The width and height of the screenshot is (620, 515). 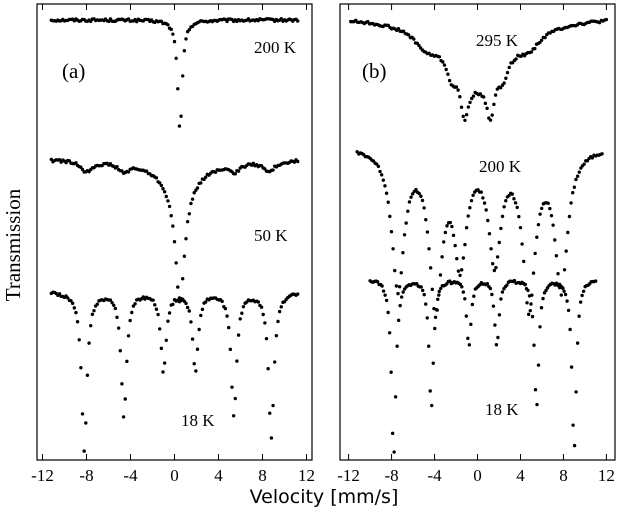 I want to click on x-tick-label: 4, so click(x=520, y=475).